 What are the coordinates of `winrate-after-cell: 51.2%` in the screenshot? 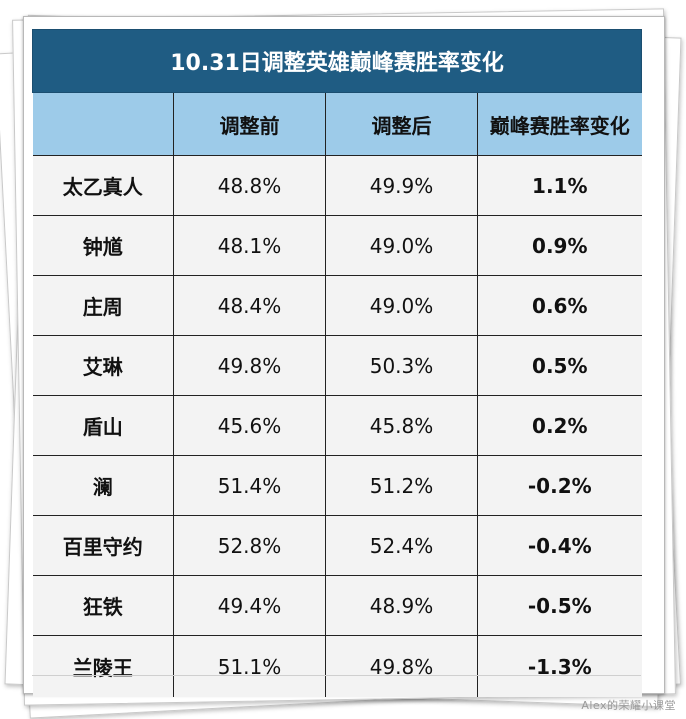 It's located at (401, 485).